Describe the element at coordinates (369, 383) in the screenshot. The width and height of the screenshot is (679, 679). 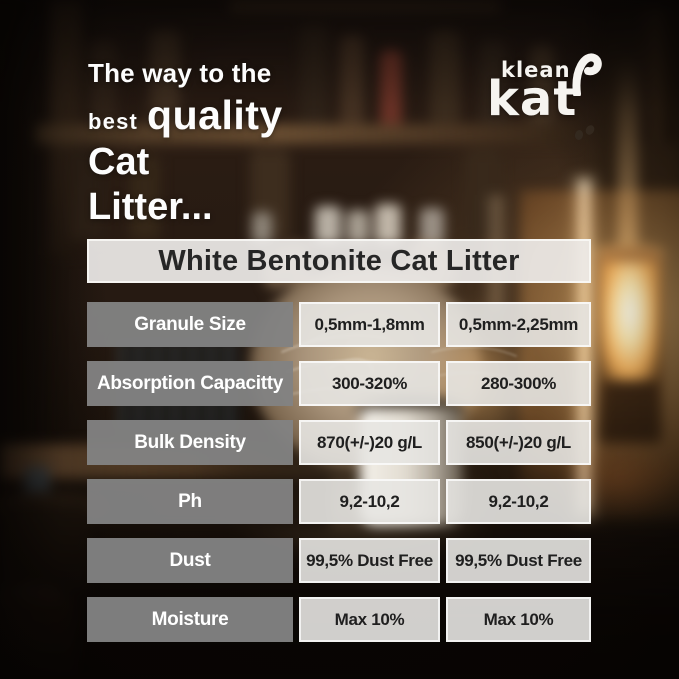
I see `row-value: 300-320%` at that location.